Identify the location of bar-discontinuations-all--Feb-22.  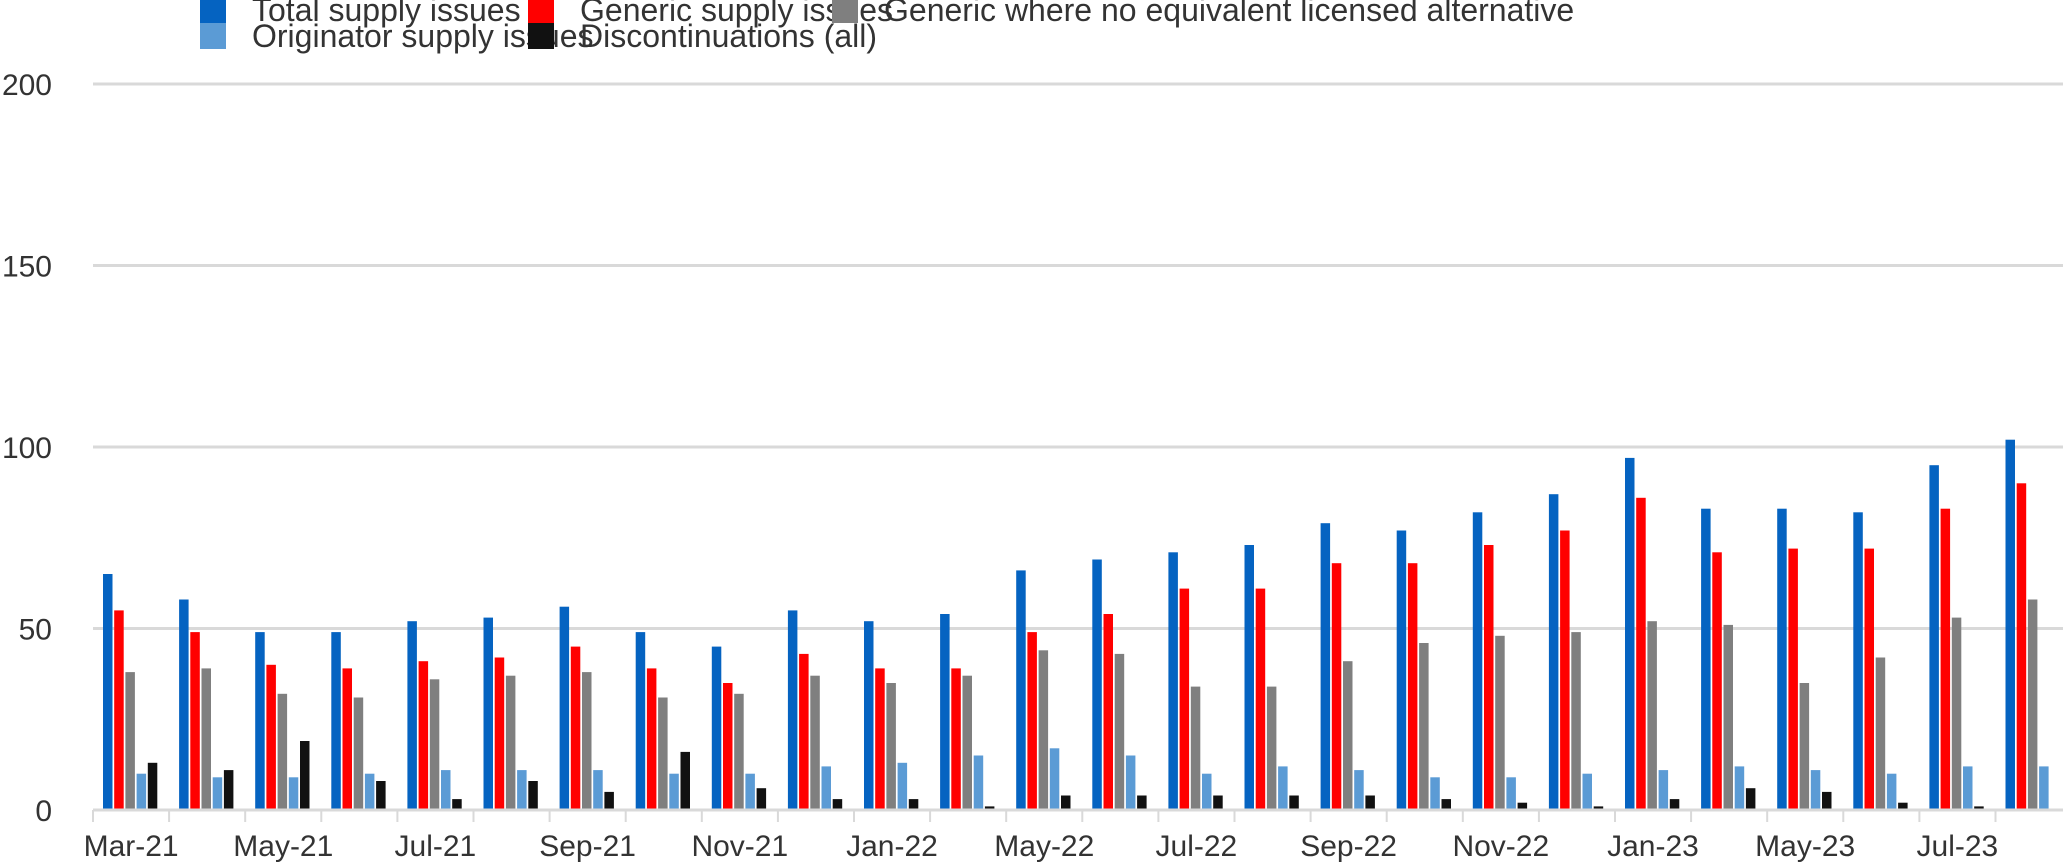
(989, 808).